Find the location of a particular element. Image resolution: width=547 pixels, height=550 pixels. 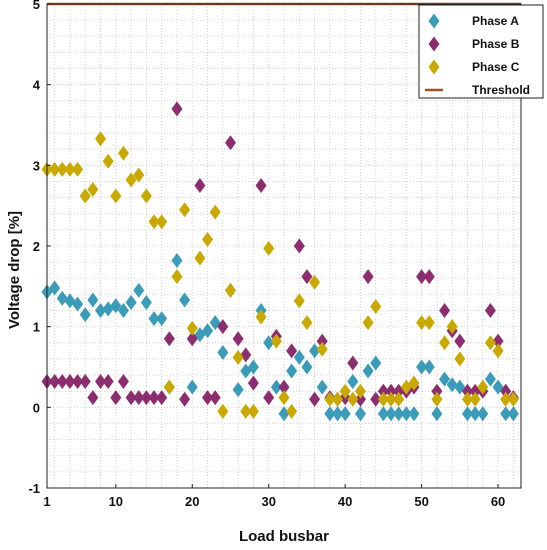

y-tick-label: 0 is located at coordinates (36, 407).